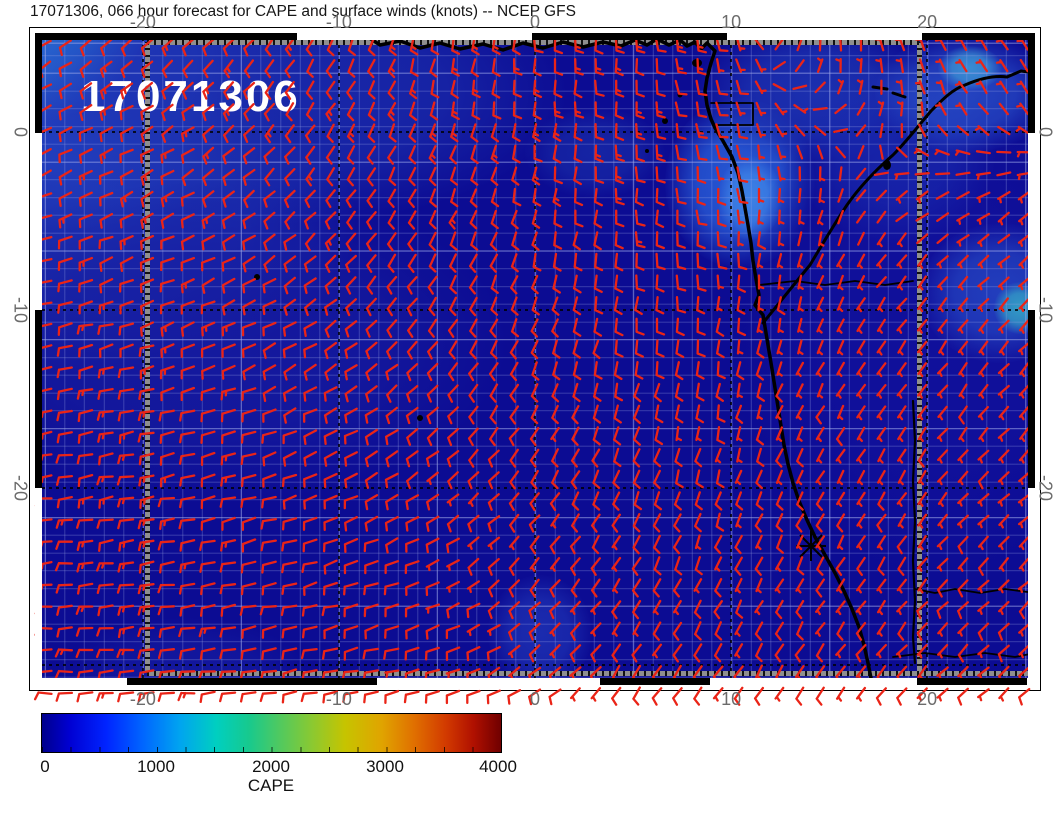 This screenshot has height=816, width=1056. Describe the element at coordinates (811, 546) in the screenshot. I see `city-star-icon` at that location.